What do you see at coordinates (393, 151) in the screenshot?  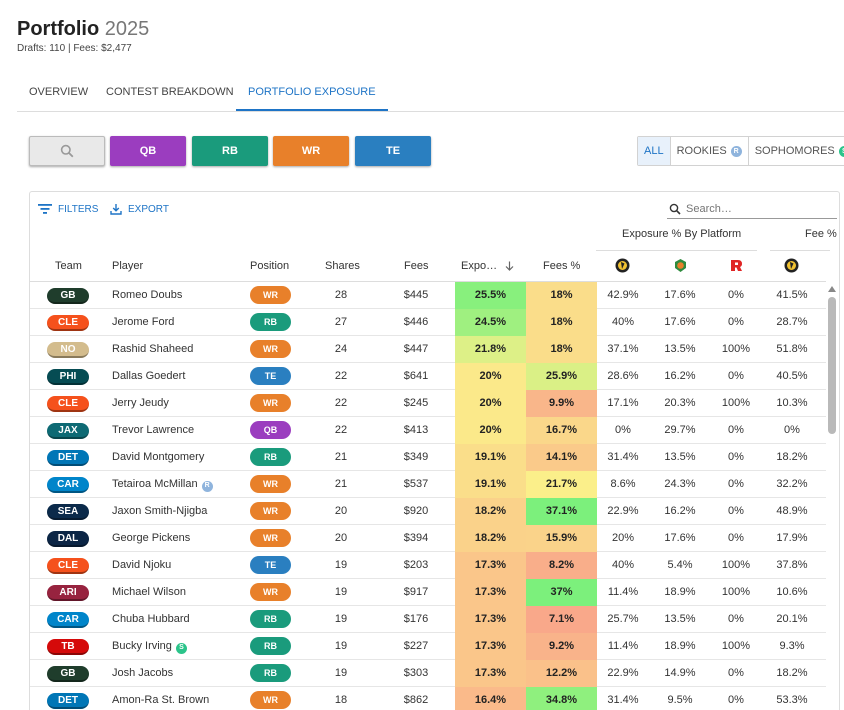 I see `position-filter-te: TE` at bounding box center [393, 151].